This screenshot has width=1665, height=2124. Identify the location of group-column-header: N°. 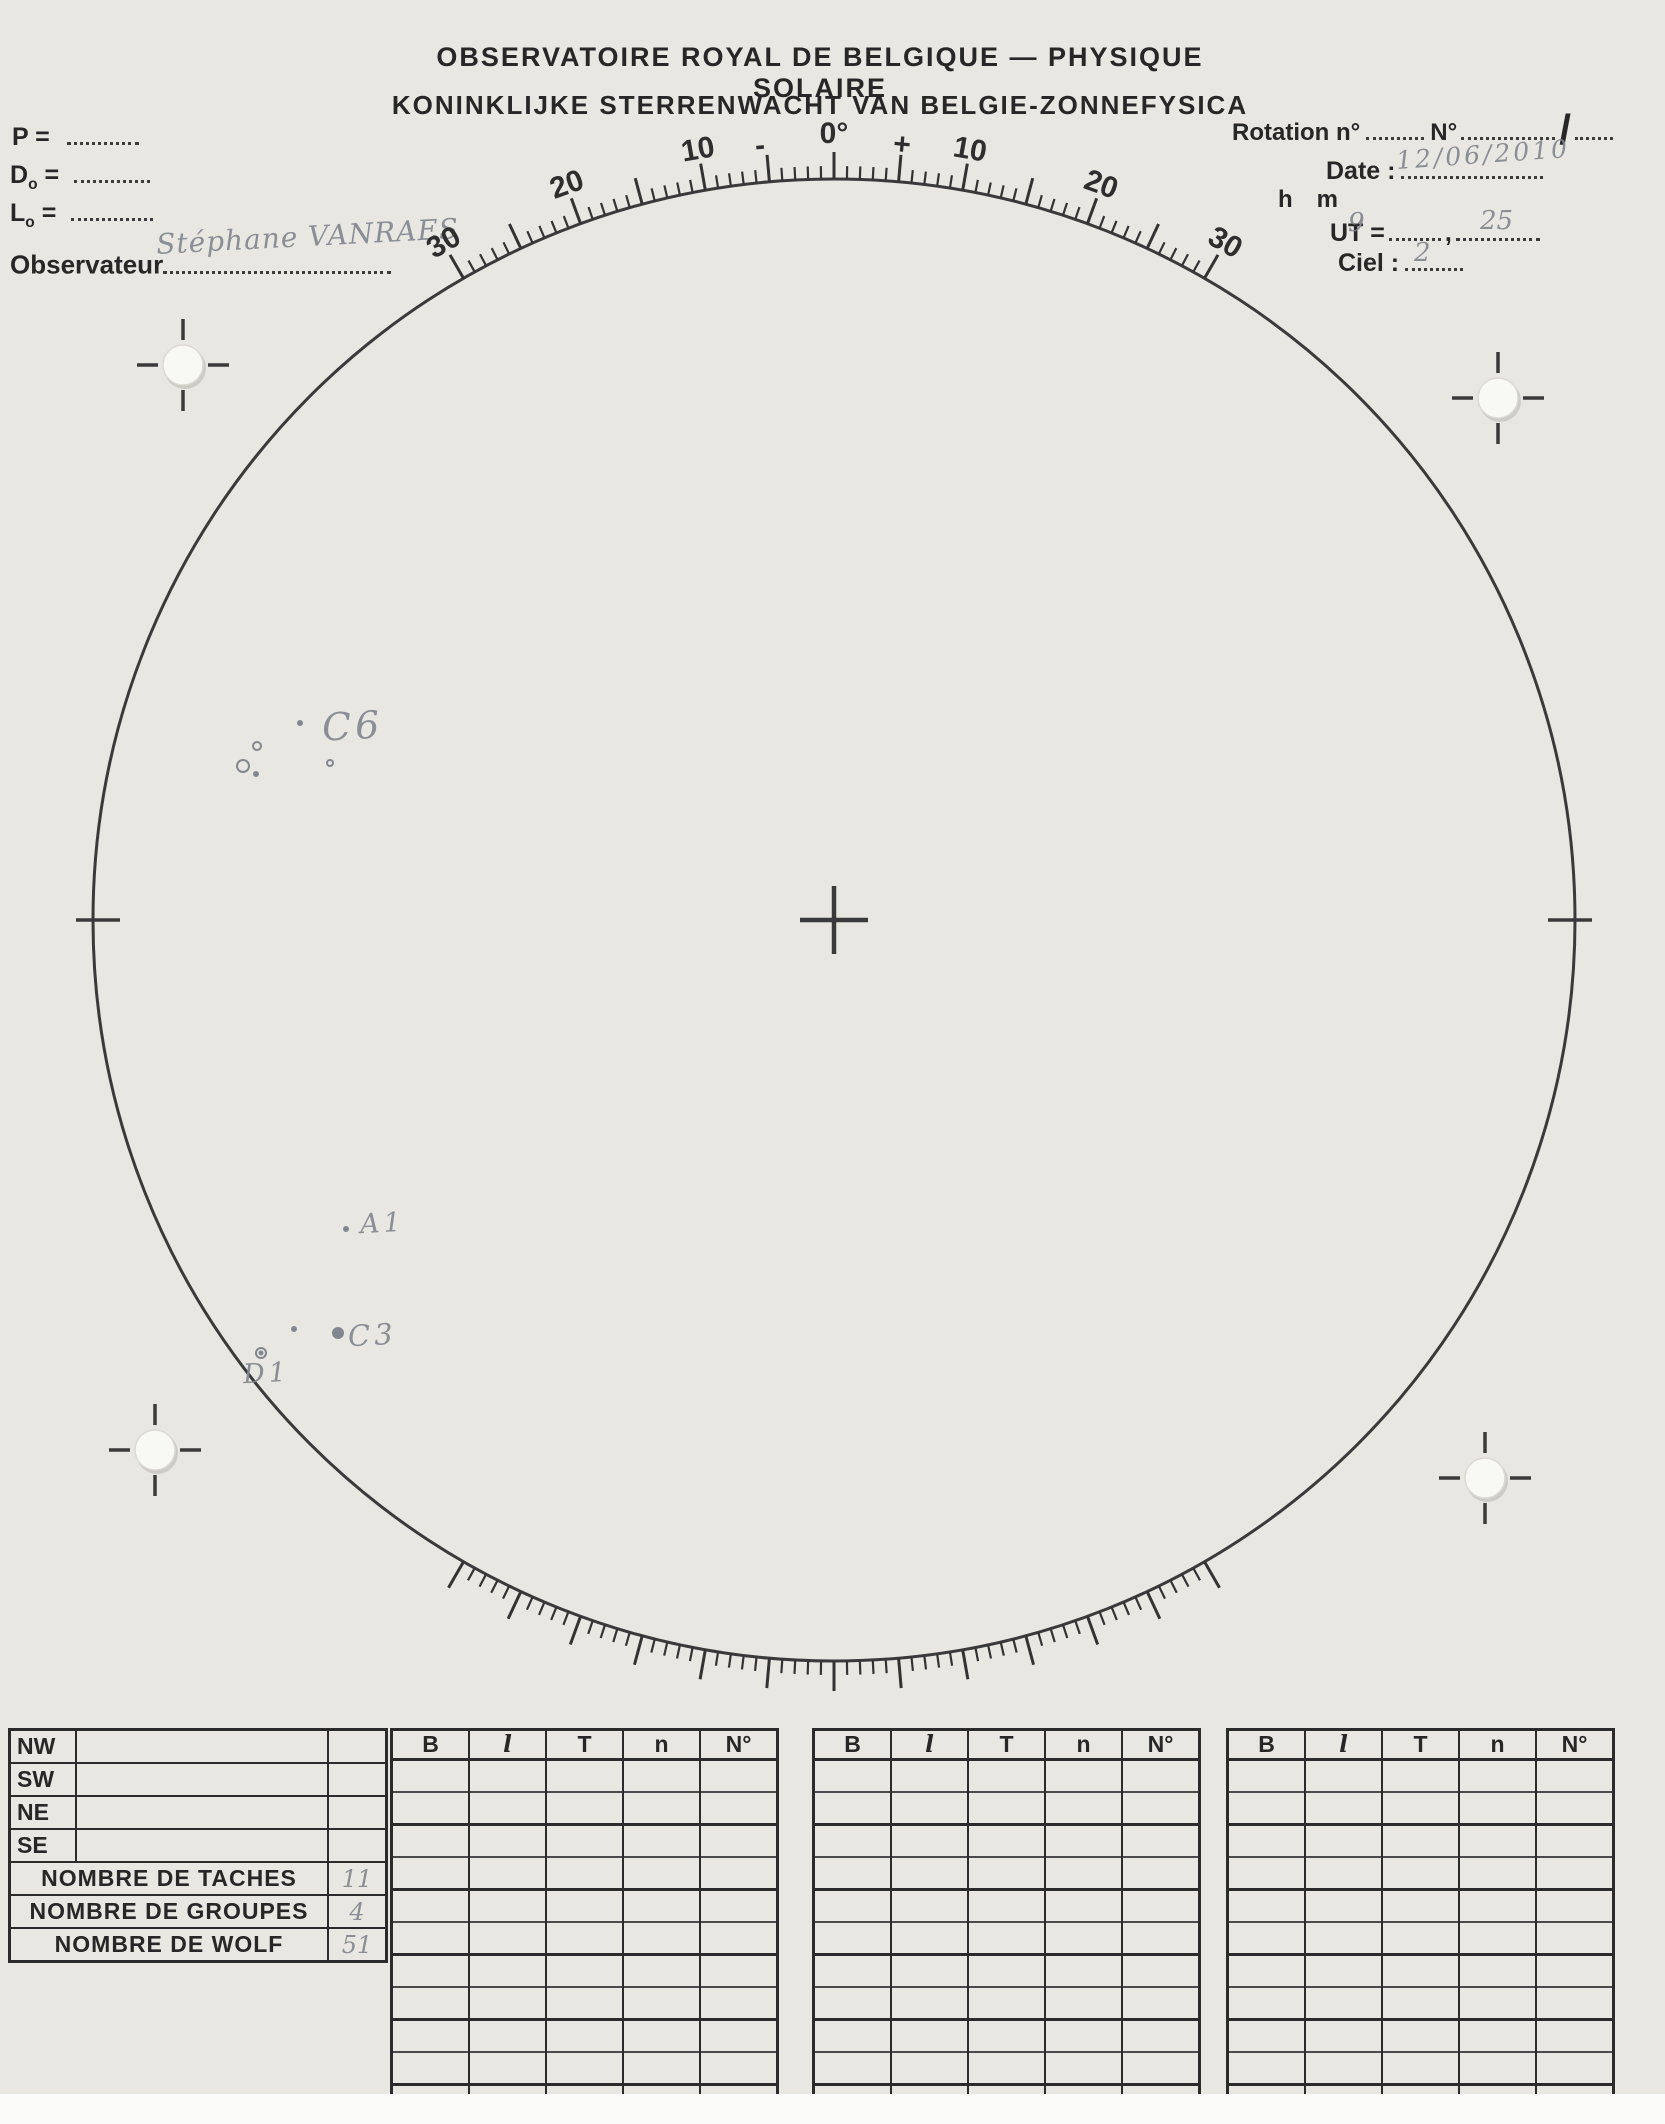
(738, 1745).